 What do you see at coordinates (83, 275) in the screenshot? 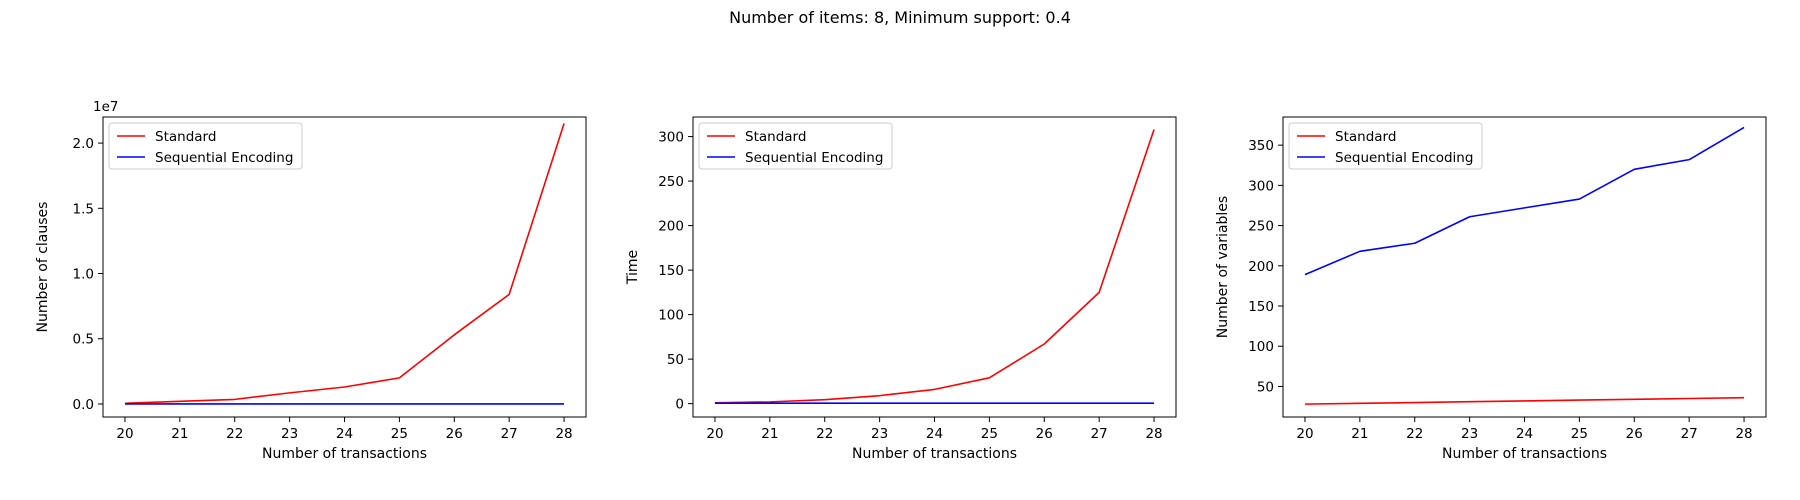
I see `y-tick-label: 1.0` at bounding box center [83, 275].